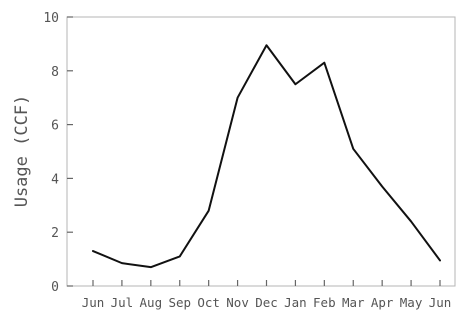 Image resolution: width=459 pixels, height=327 pixels. I want to click on x-axis: Jun Jul Aug Sep Oct Nov Dec Jan Feb Mar Apr May Jun, so click(267, 295).